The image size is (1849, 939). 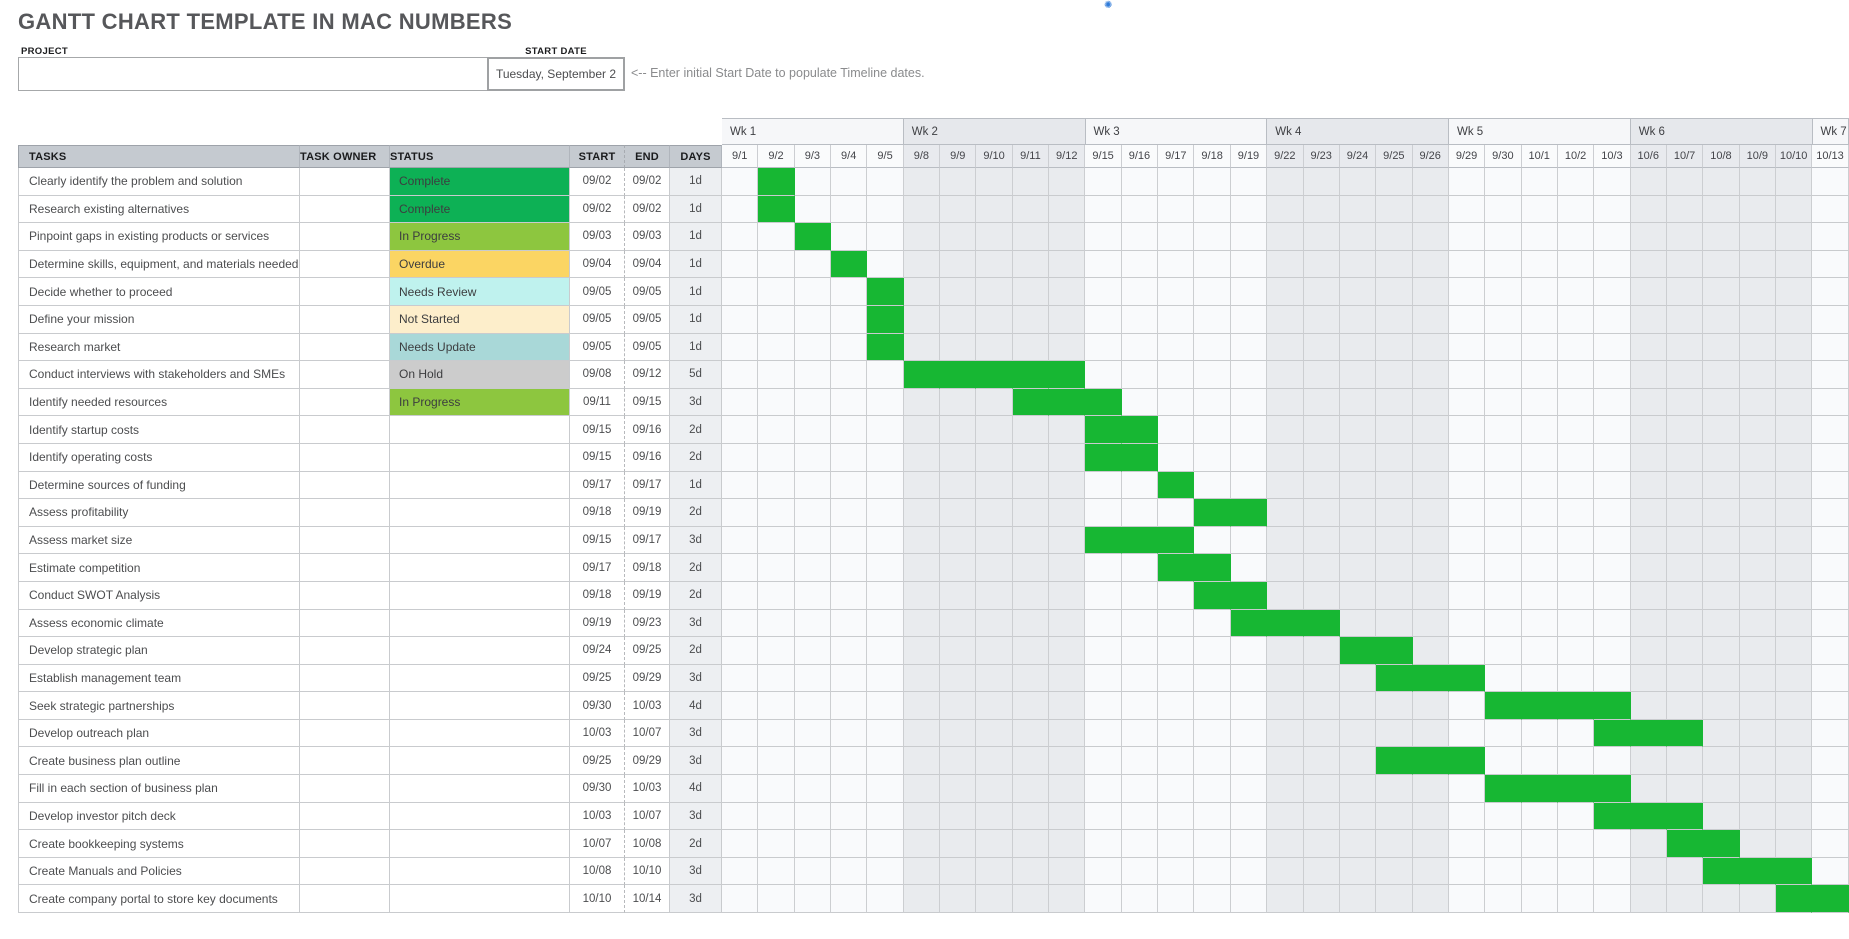 I want to click on task-cell: Establish management team, so click(x=159, y=678).